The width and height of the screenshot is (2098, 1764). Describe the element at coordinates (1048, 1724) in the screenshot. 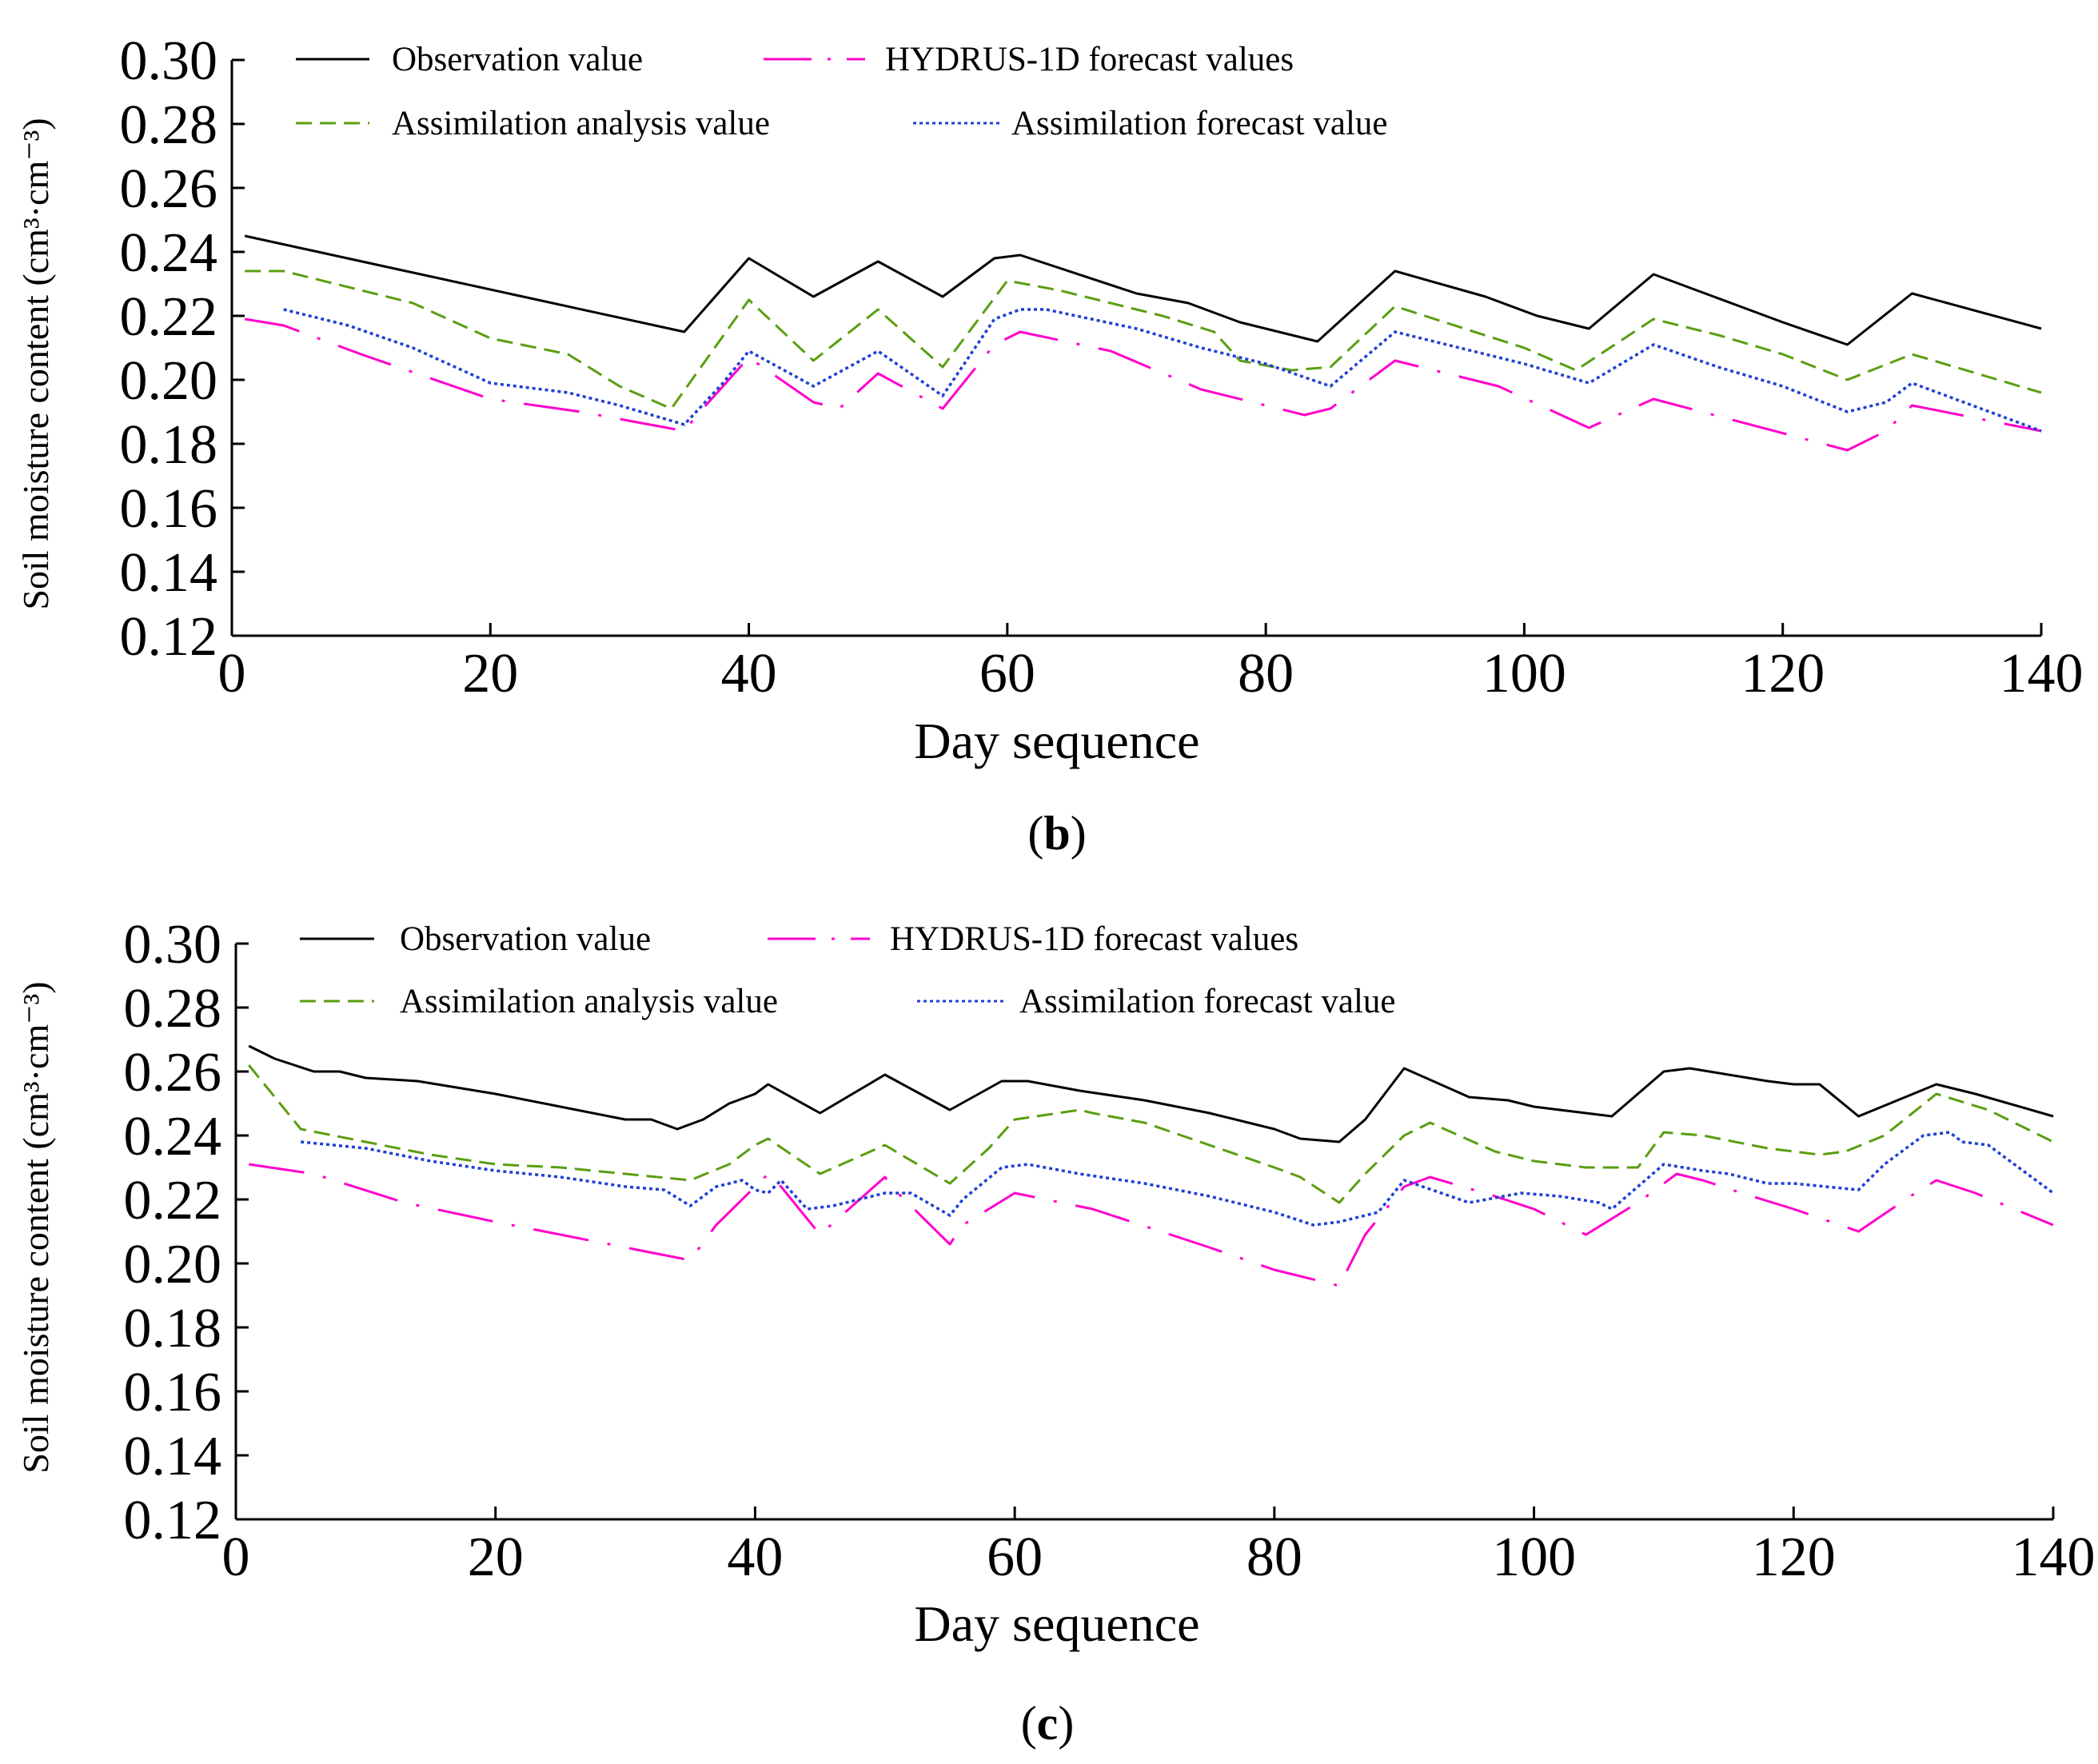

I see `panel-label: (c)` at that location.